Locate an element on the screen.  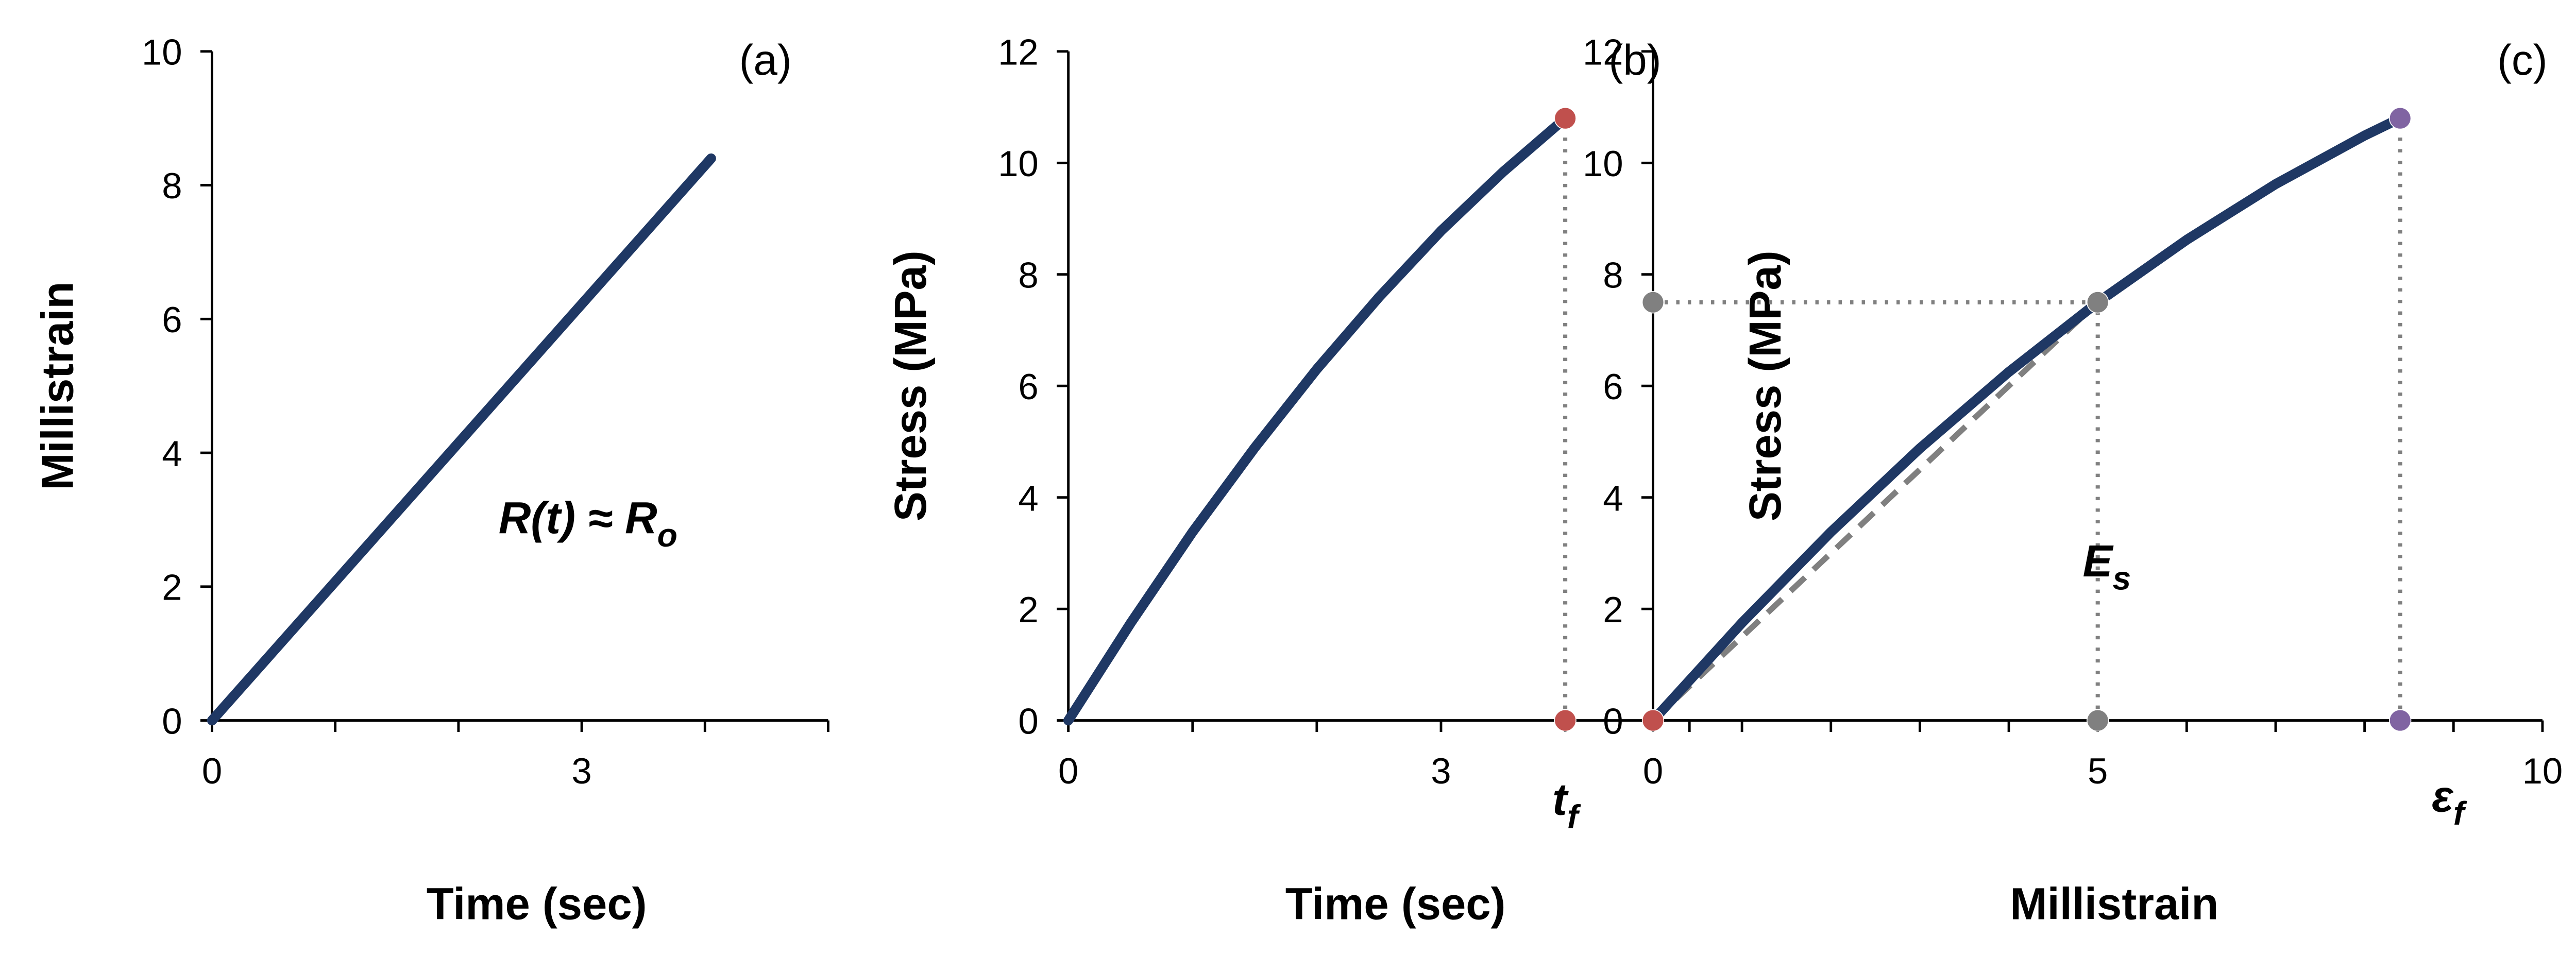
annotation: Es is located at coordinates (2107, 566).